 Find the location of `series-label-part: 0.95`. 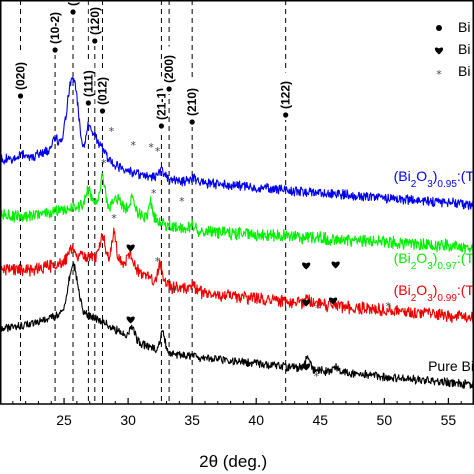

series-label-part: 0.95 is located at coordinates (447, 184).